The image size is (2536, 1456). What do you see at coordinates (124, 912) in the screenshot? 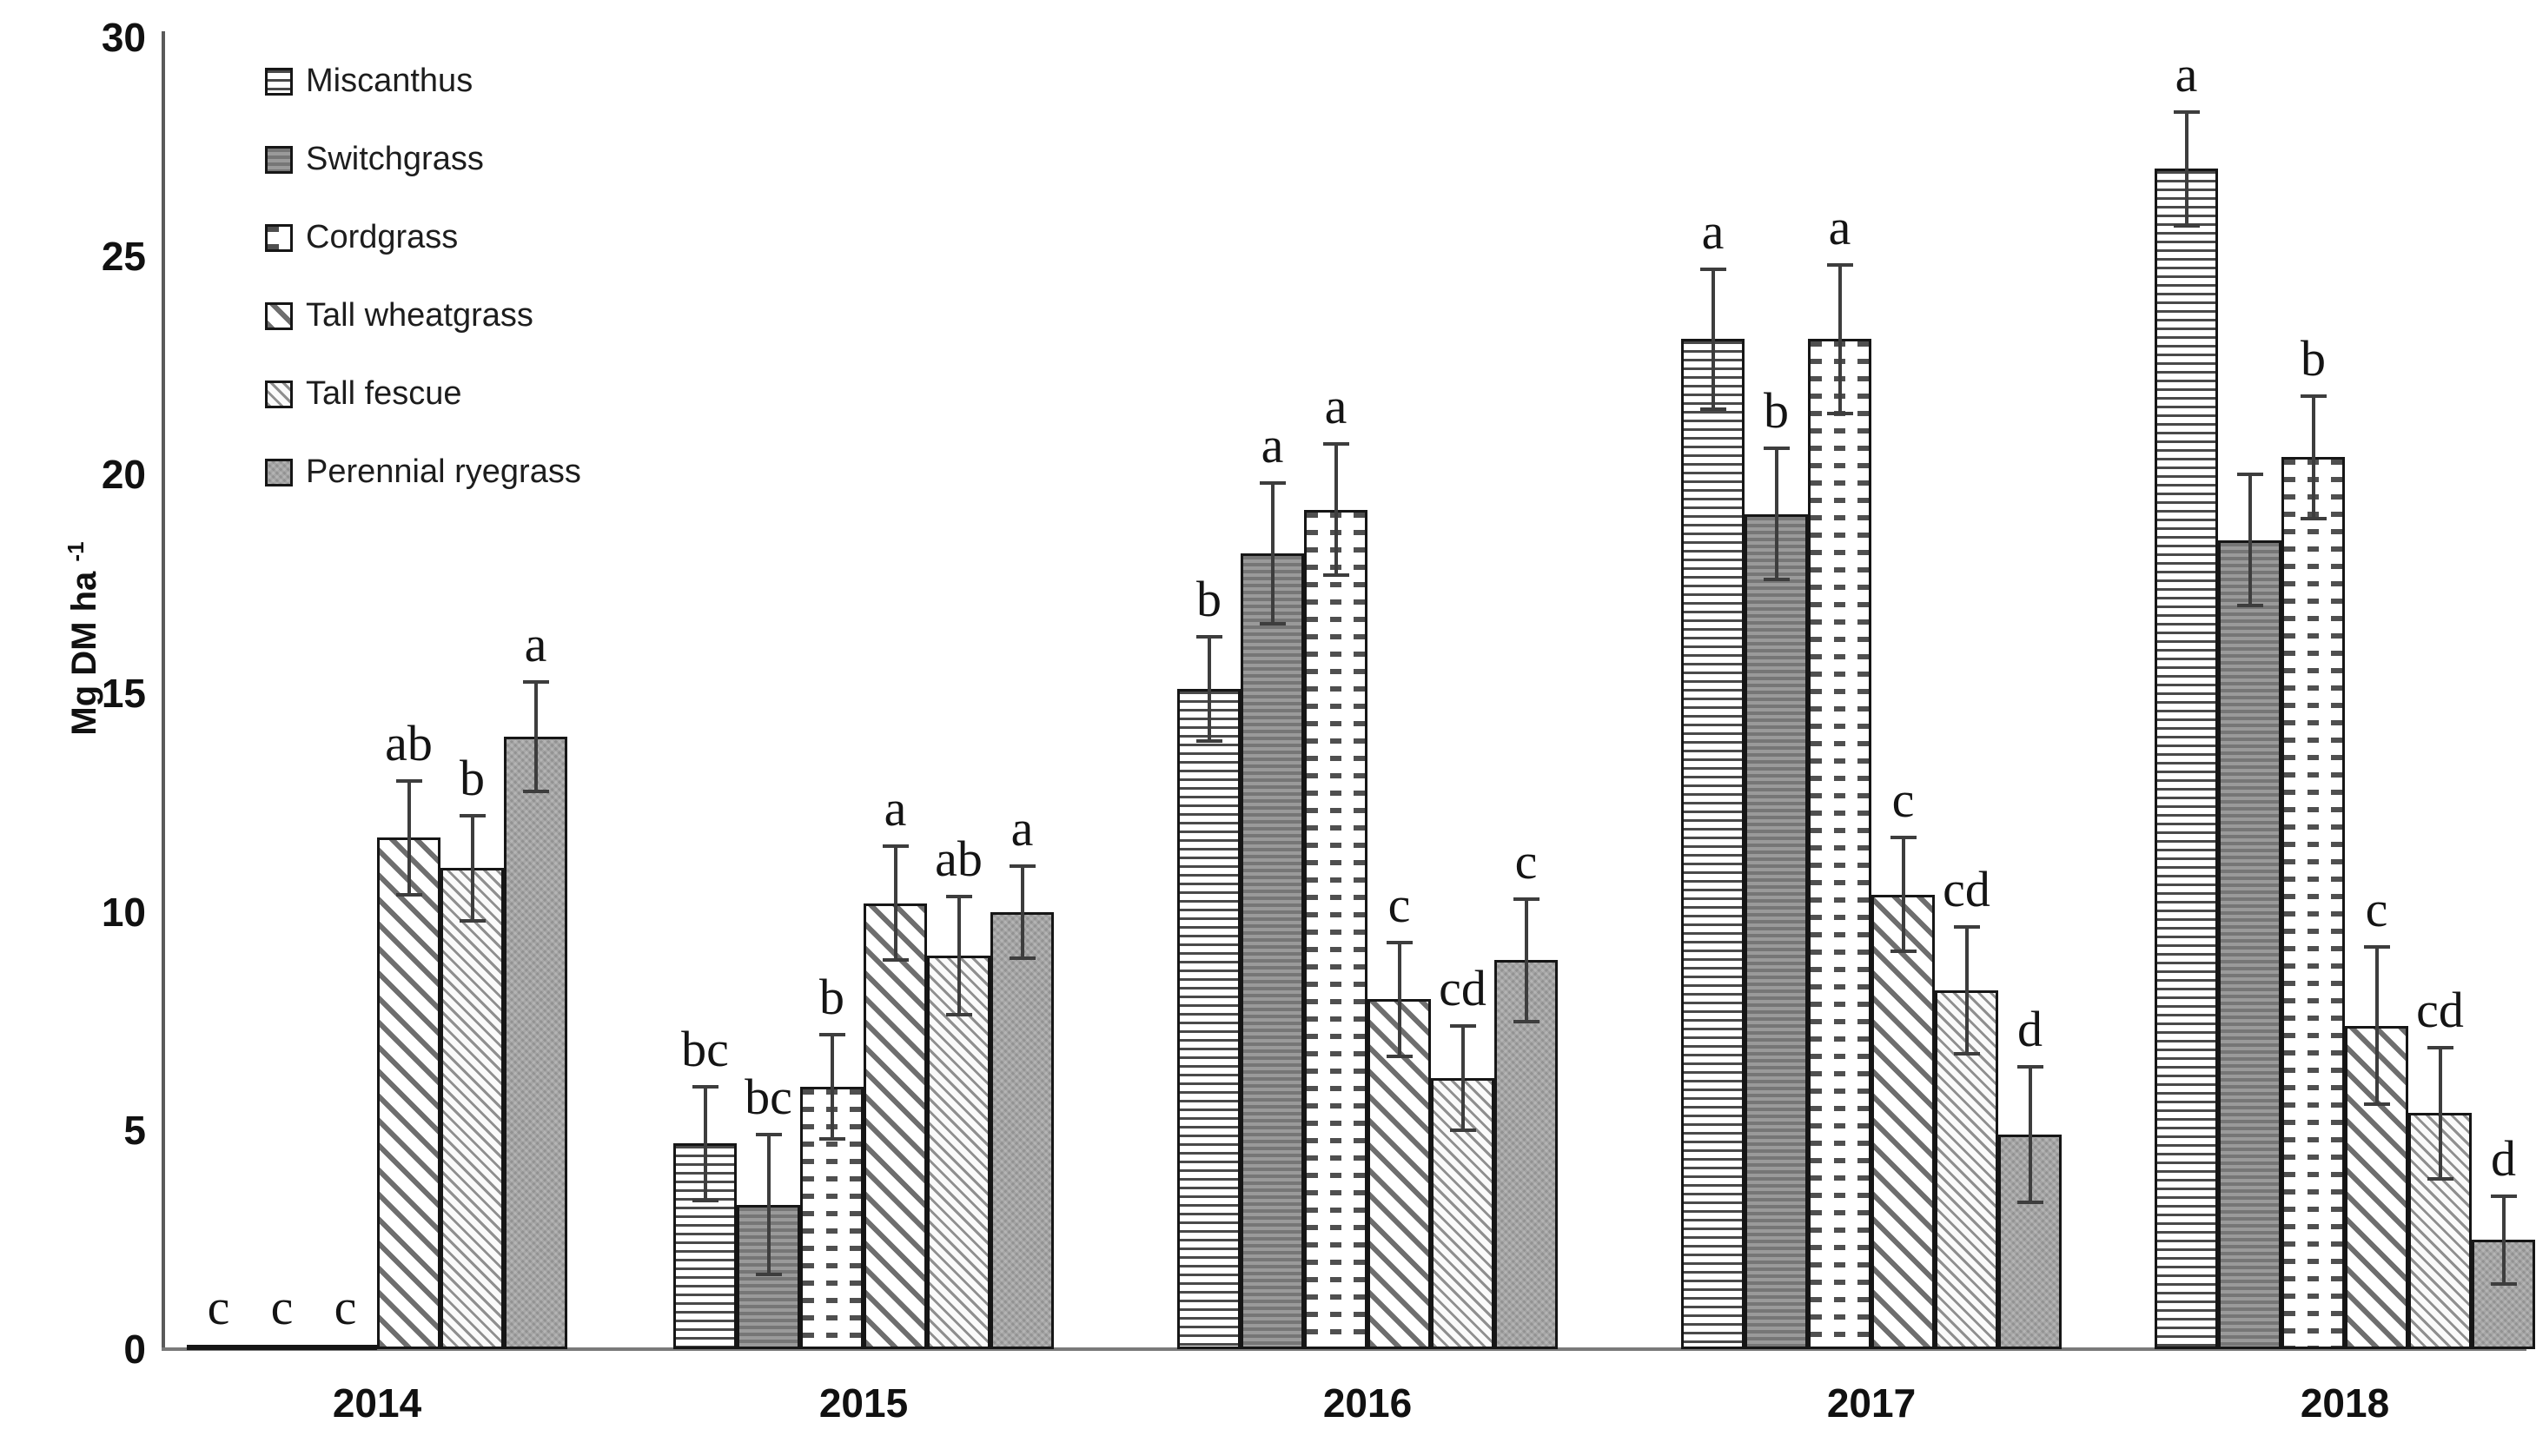
I see `y-tick-label-10: 10` at bounding box center [124, 912].